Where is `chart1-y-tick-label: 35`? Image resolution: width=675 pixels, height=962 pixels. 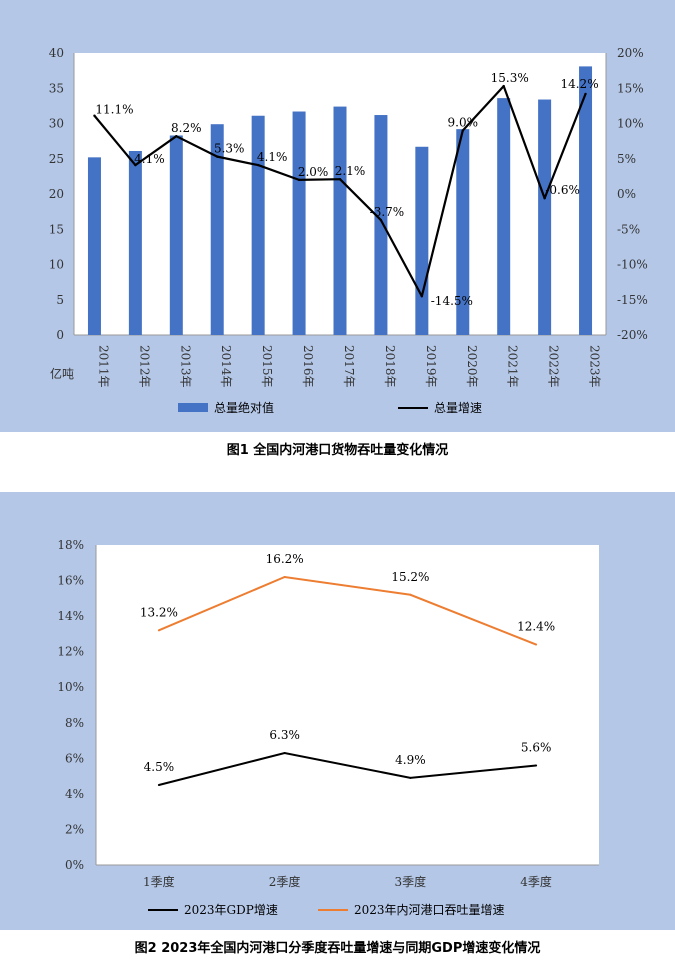
chart1-y-tick-label: 35 is located at coordinates (56, 88).